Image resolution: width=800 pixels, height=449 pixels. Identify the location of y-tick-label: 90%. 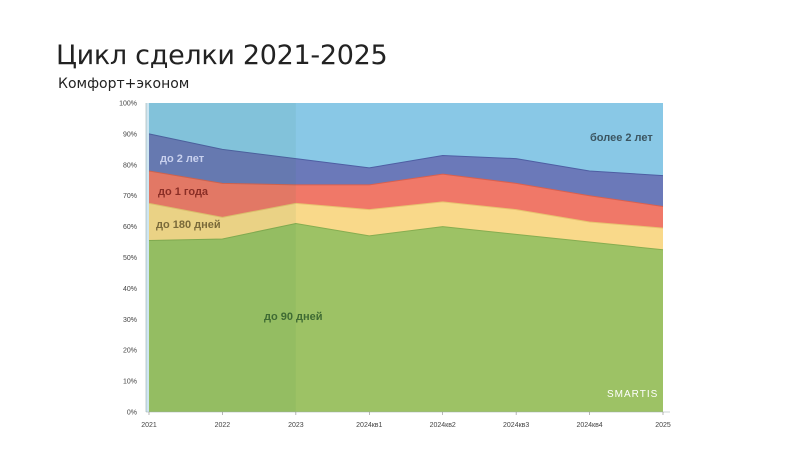
(130, 134).